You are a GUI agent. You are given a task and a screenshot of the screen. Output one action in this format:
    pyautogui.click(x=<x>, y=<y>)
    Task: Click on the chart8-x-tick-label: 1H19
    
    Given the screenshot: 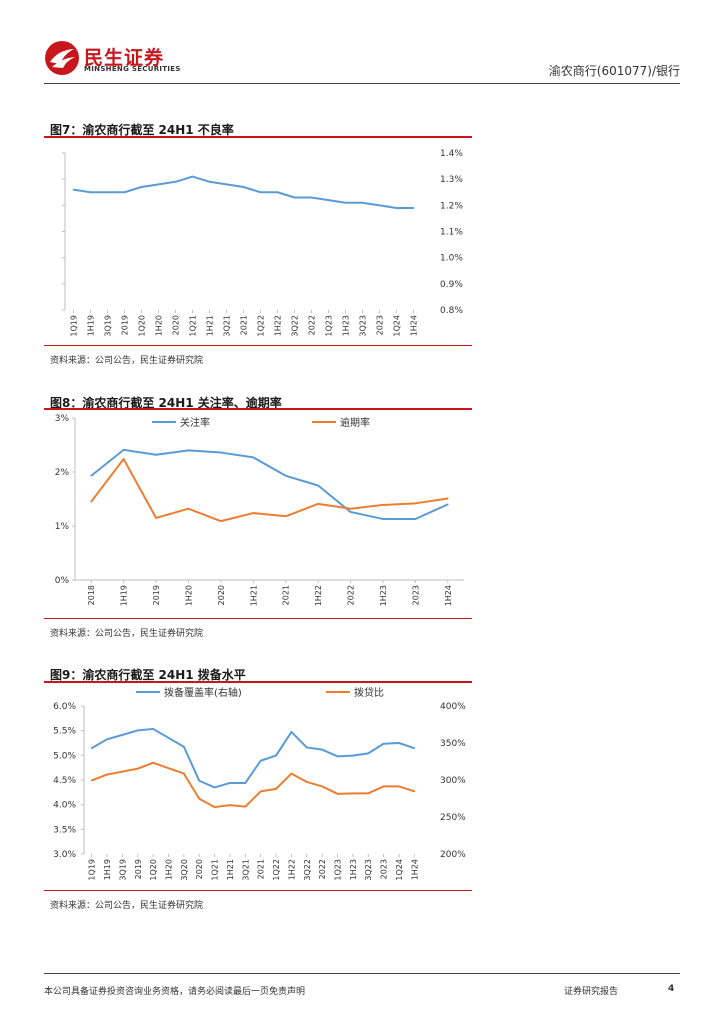 What is the action you would take?
    pyautogui.click(x=124, y=595)
    